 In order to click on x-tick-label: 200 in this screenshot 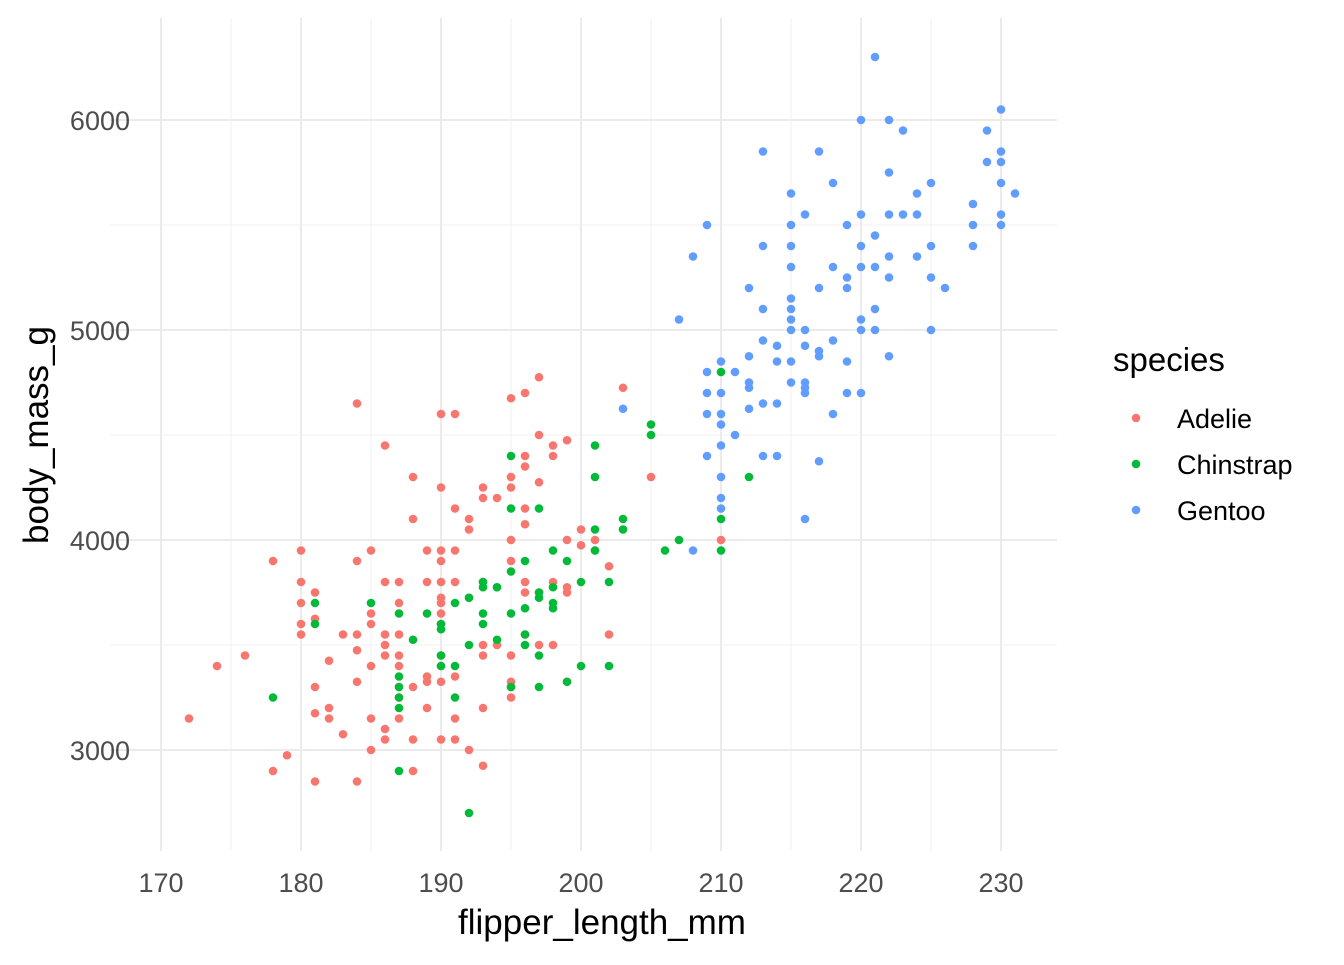, I will do `click(580, 883)`.